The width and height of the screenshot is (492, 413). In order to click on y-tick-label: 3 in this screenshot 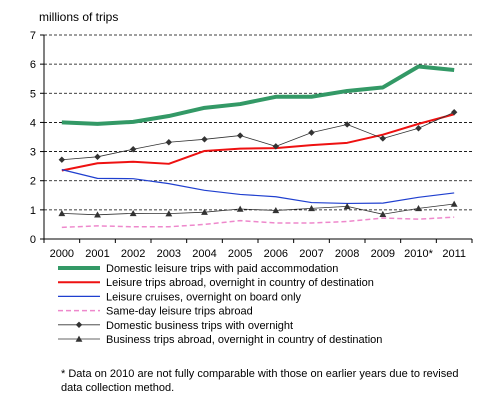, I will do `click(33, 153)`.